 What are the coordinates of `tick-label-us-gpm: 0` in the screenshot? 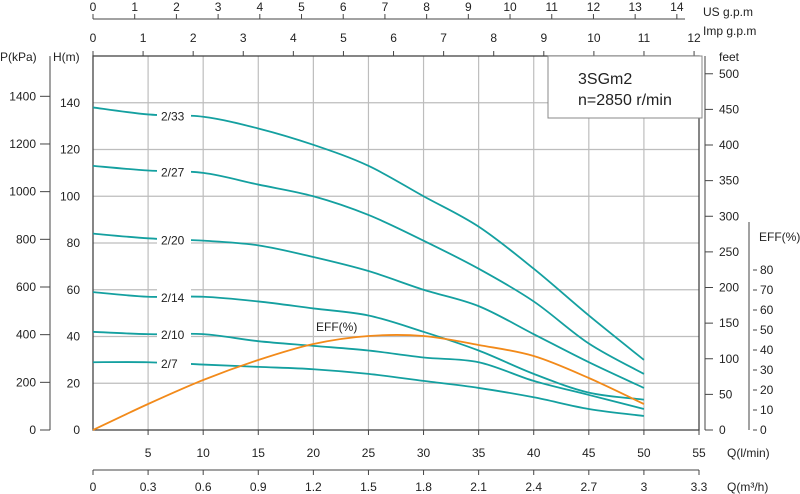 It's located at (93, 7).